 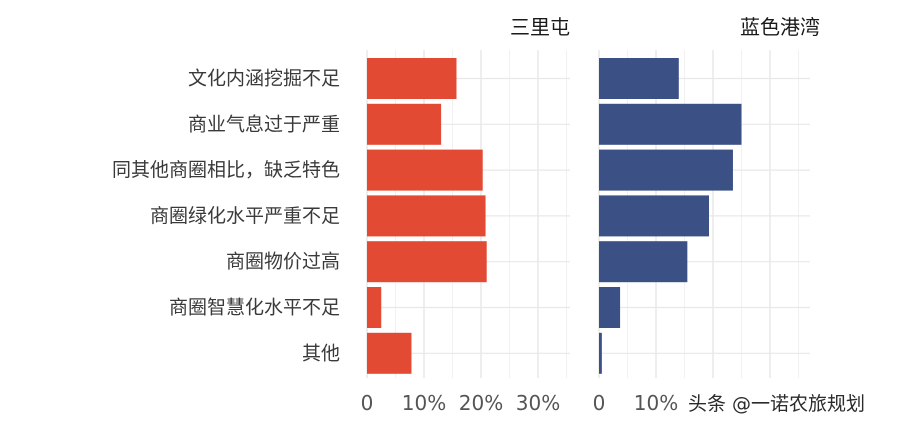 I want to click on category-label: 文化内涵挖掘不足, so click(x=264, y=79).